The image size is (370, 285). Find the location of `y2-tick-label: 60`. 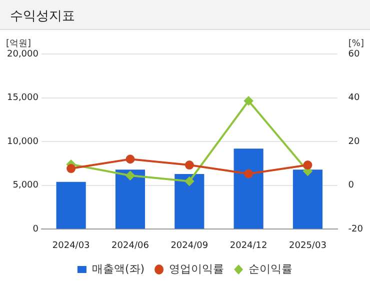

y2-tick-label: 60 is located at coordinates (354, 54).